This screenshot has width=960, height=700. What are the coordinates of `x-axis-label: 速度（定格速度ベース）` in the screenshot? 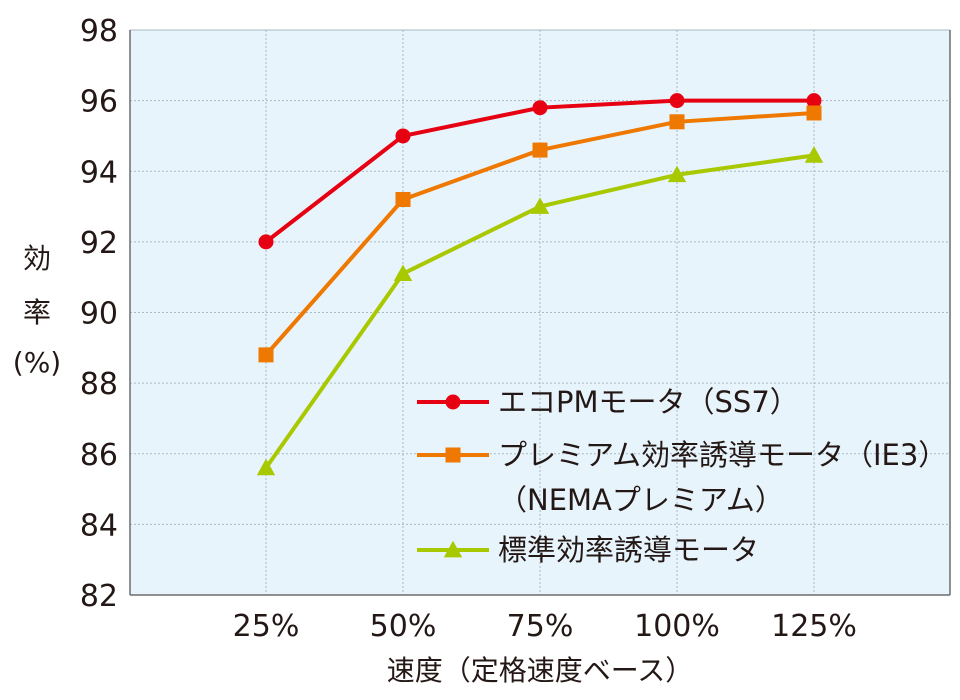 It's located at (540, 670).